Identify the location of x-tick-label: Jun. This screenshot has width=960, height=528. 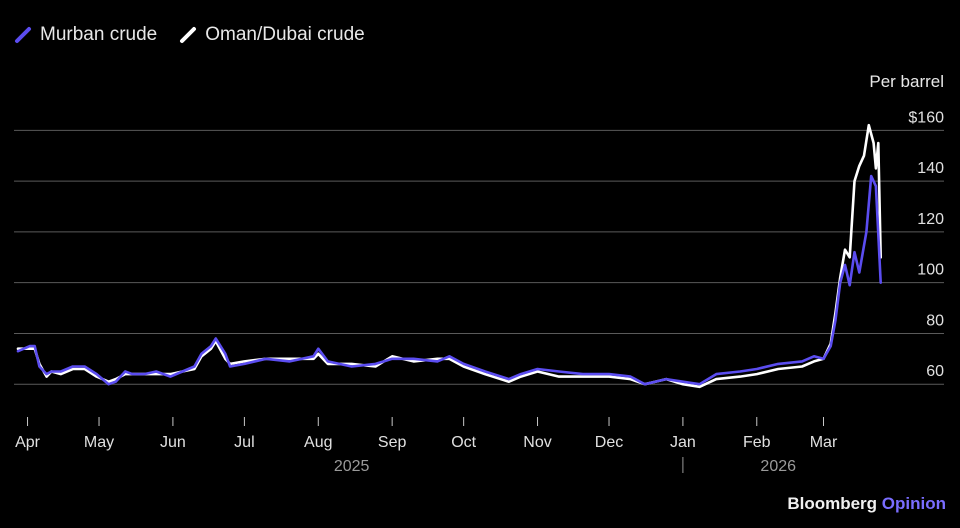
(173, 442).